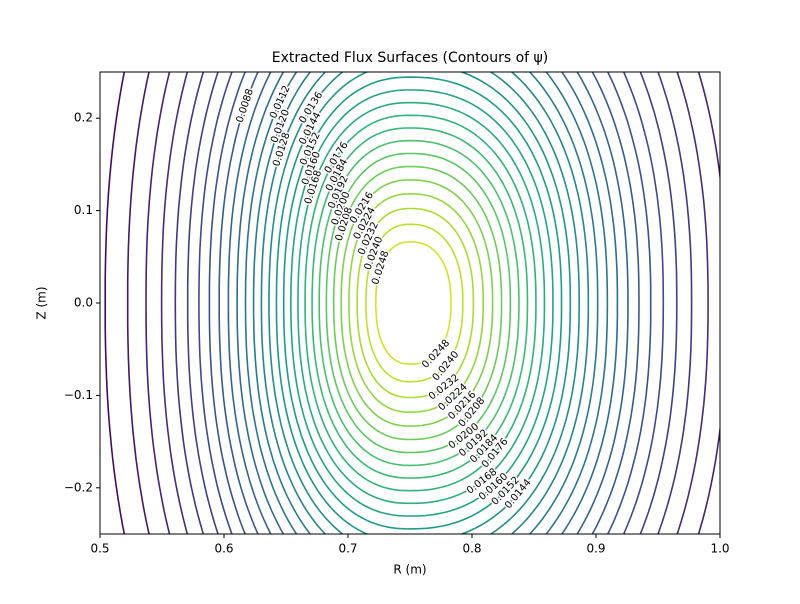 The image size is (800, 604). What do you see at coordinates (471, 549) in the screenshot?
I see `x-tick-label: 0.8` at bounding box center [471, 549].